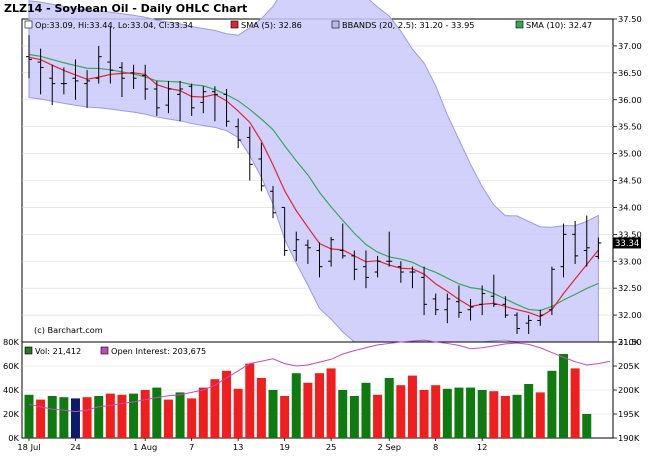 The height and width of the screenshot is (475, 650). I want to click on watermark: (c) Barchart.com, so click(68, 330).